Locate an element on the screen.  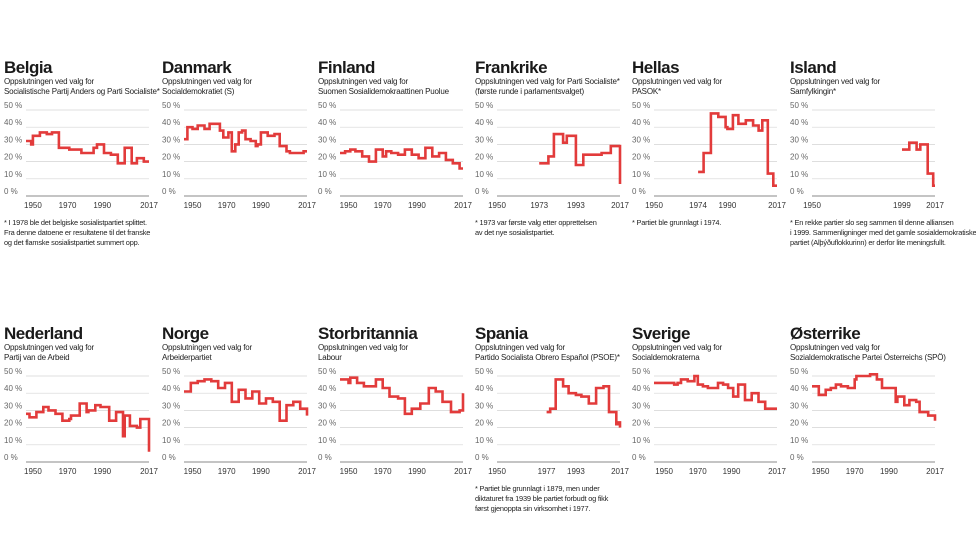
chart-title: Danmark is located at coordinates (197, 67).